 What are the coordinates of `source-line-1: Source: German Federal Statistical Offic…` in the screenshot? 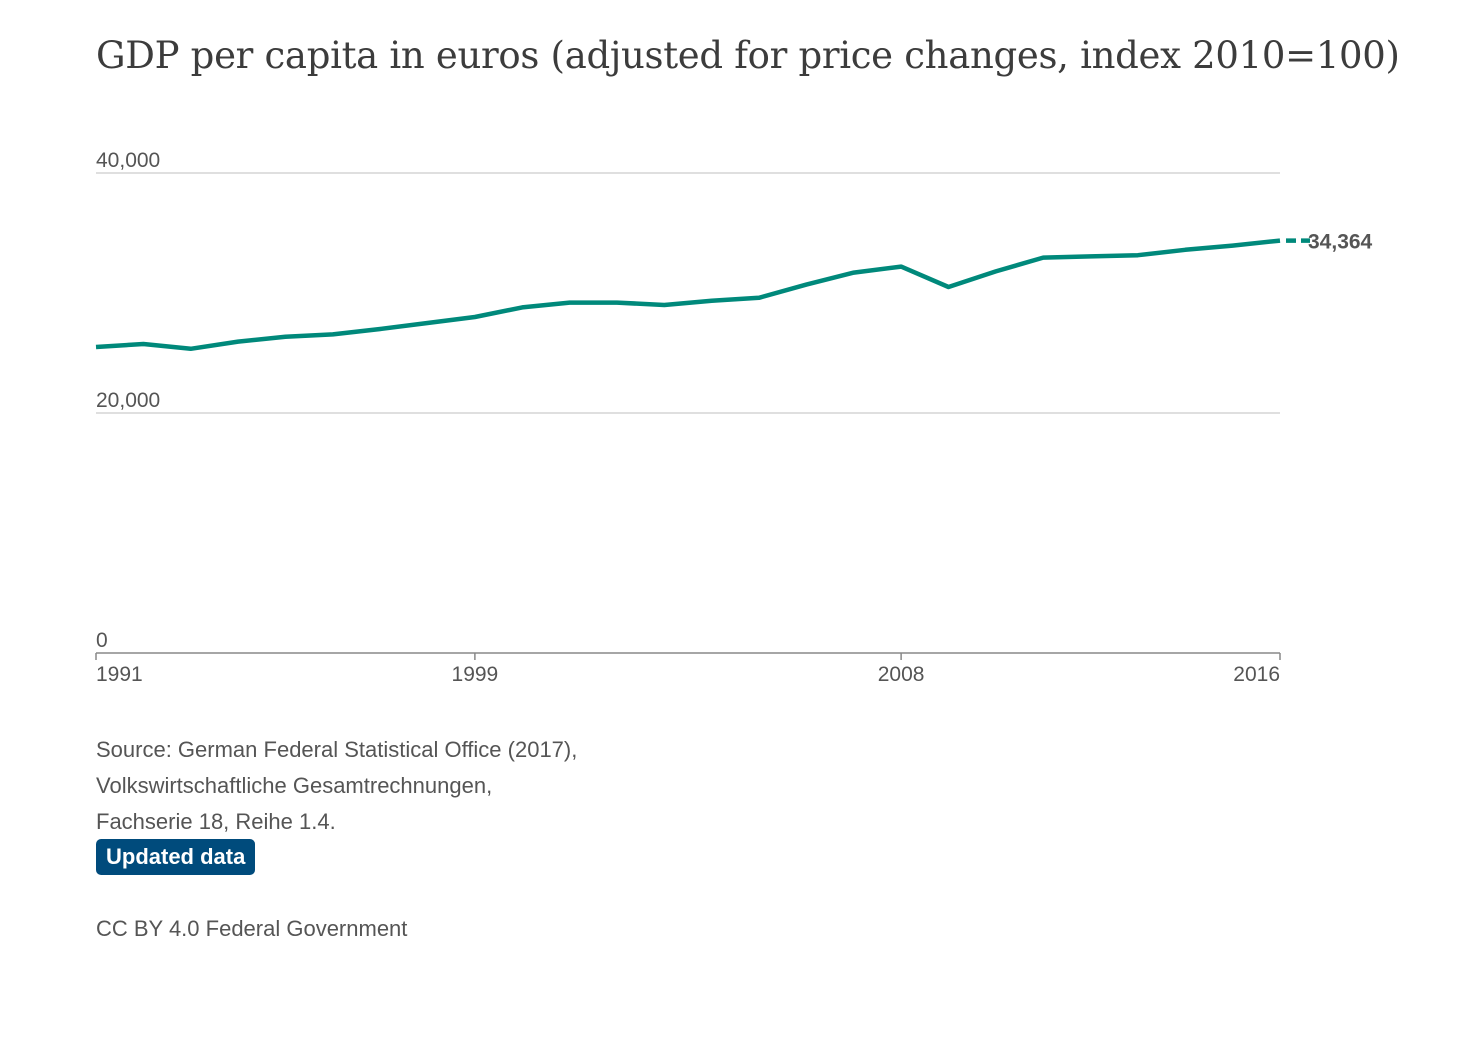 It's located at (337, 749).